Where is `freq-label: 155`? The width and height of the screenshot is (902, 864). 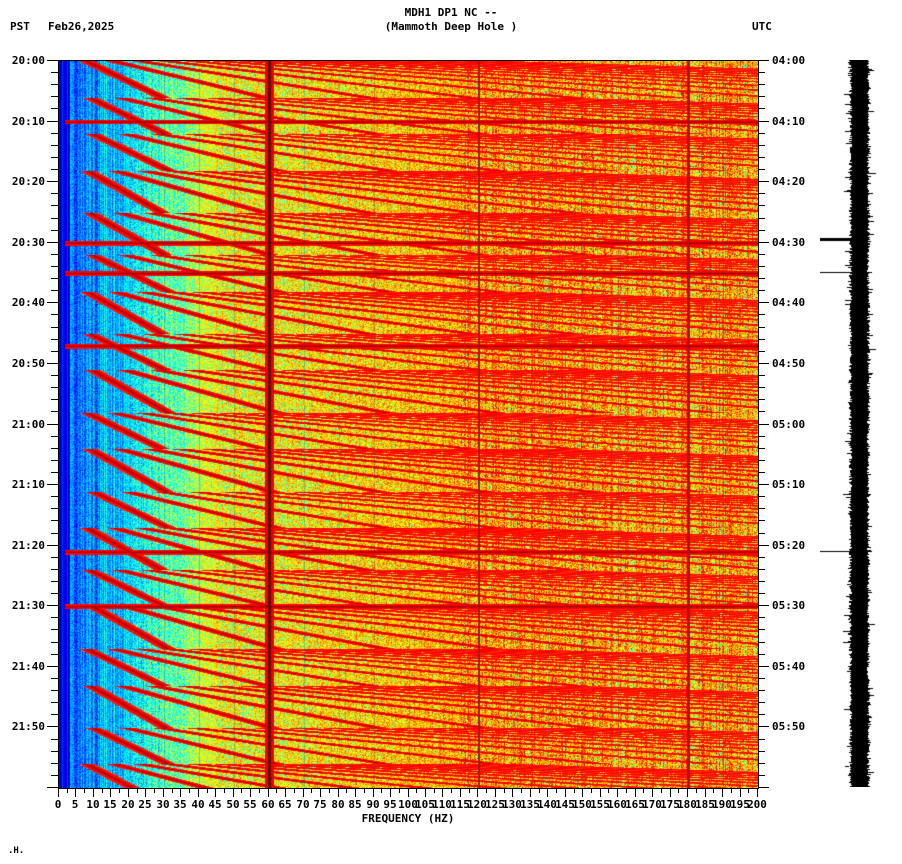
freq-label: 155 is located at coordinates (600, 804).